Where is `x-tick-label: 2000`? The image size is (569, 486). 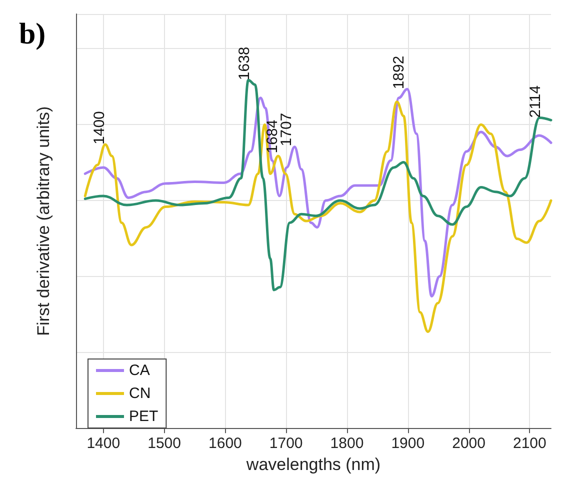
x-tick-label: 2000 is located at coordinates (469, 443).